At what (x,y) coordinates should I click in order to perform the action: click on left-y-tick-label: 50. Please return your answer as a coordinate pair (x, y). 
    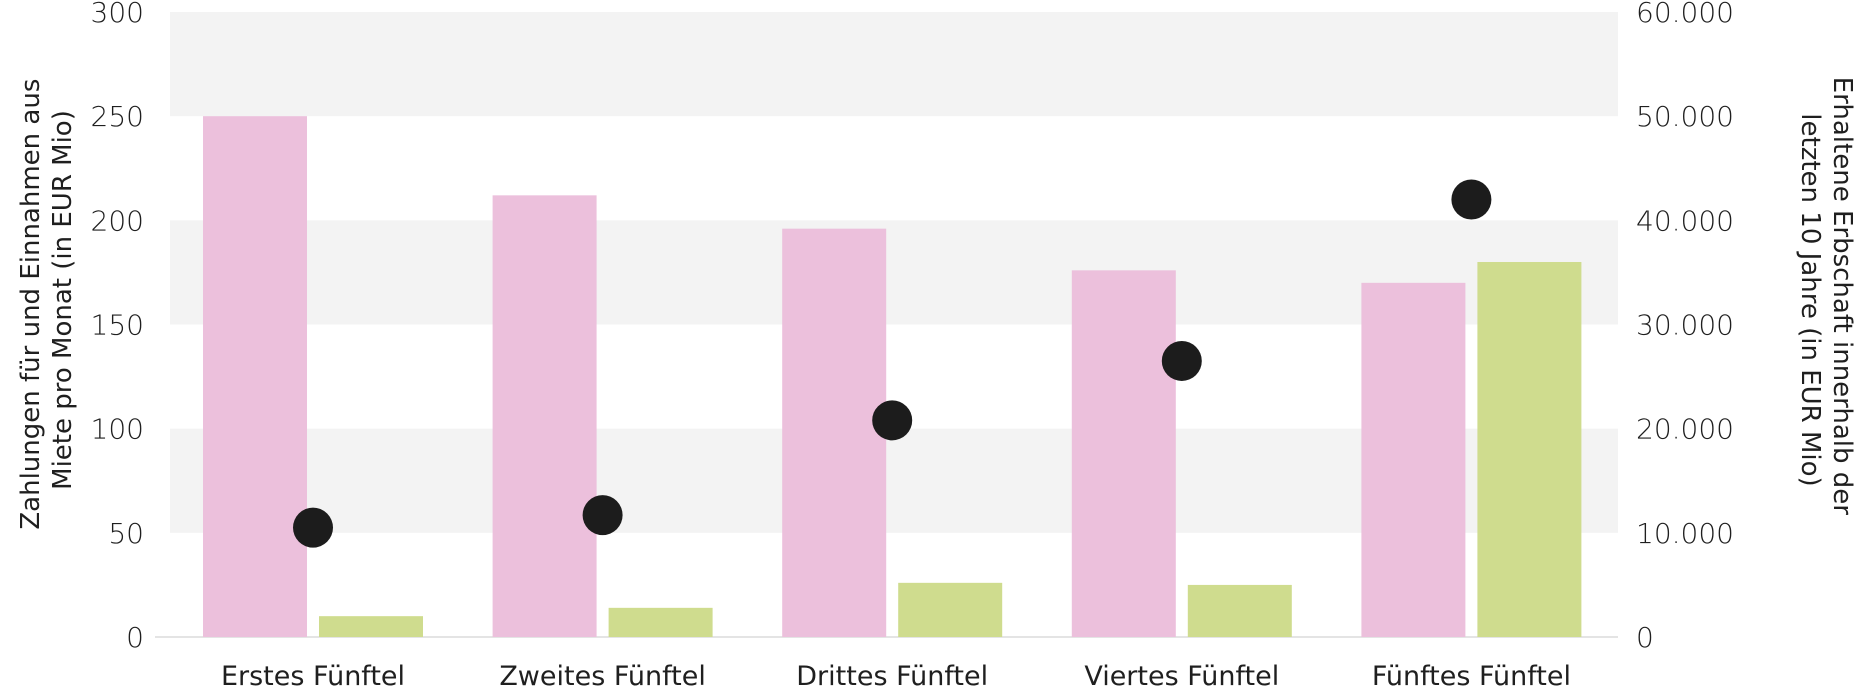
    Looking at the image, I should click on (126, 533).